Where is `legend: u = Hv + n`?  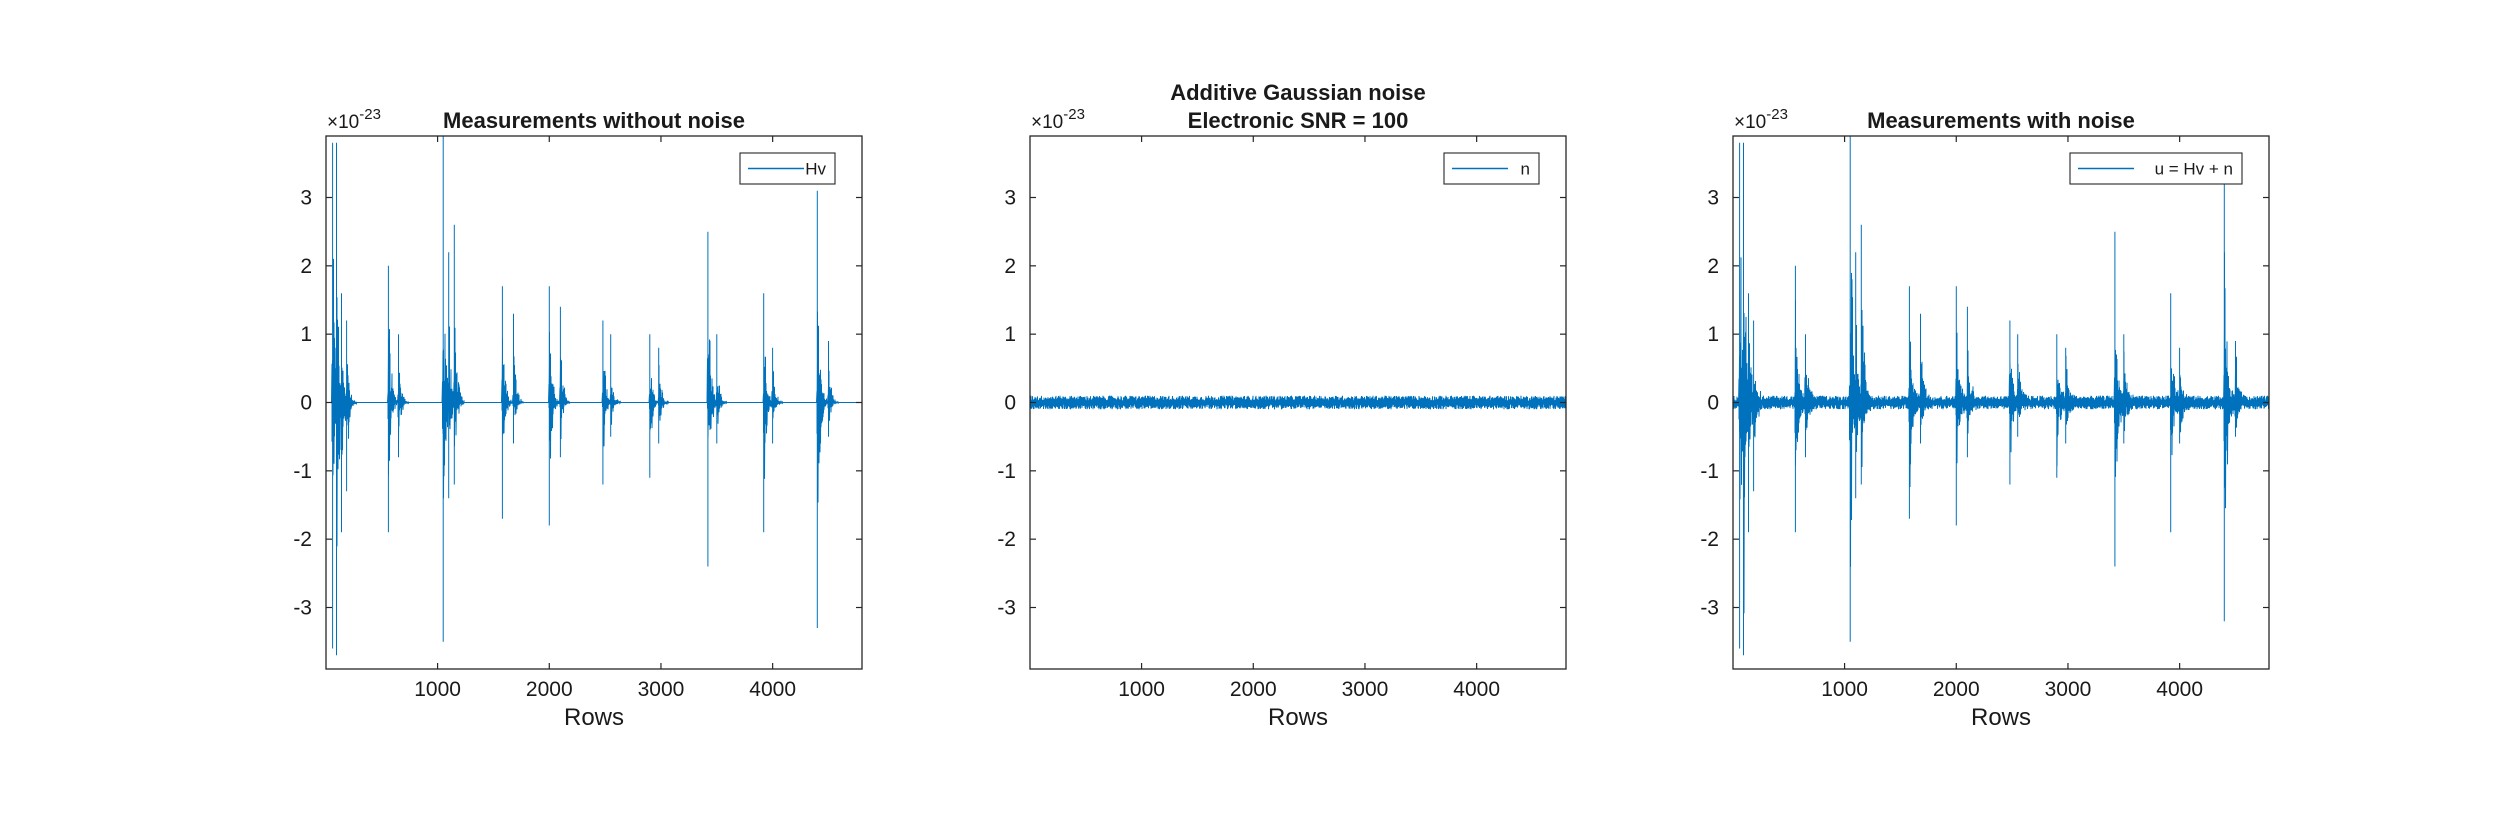 legend: u = Hv + n is located at coordinates (2156, 168).